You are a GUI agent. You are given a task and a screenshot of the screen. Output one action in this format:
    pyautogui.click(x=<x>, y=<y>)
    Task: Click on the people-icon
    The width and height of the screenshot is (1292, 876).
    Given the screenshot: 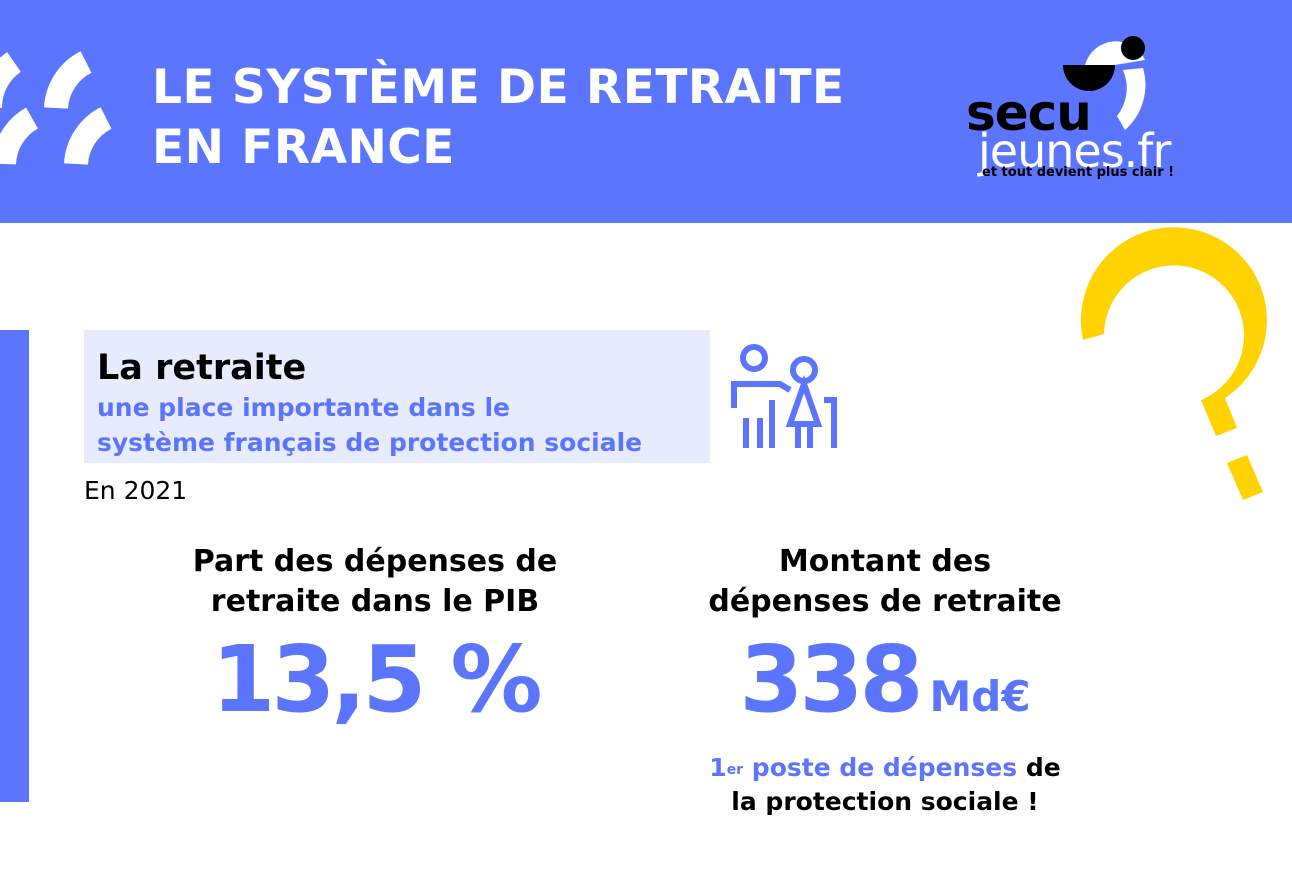 What is the action you would take?
    pyautogui.click(x=784, y=396)
    